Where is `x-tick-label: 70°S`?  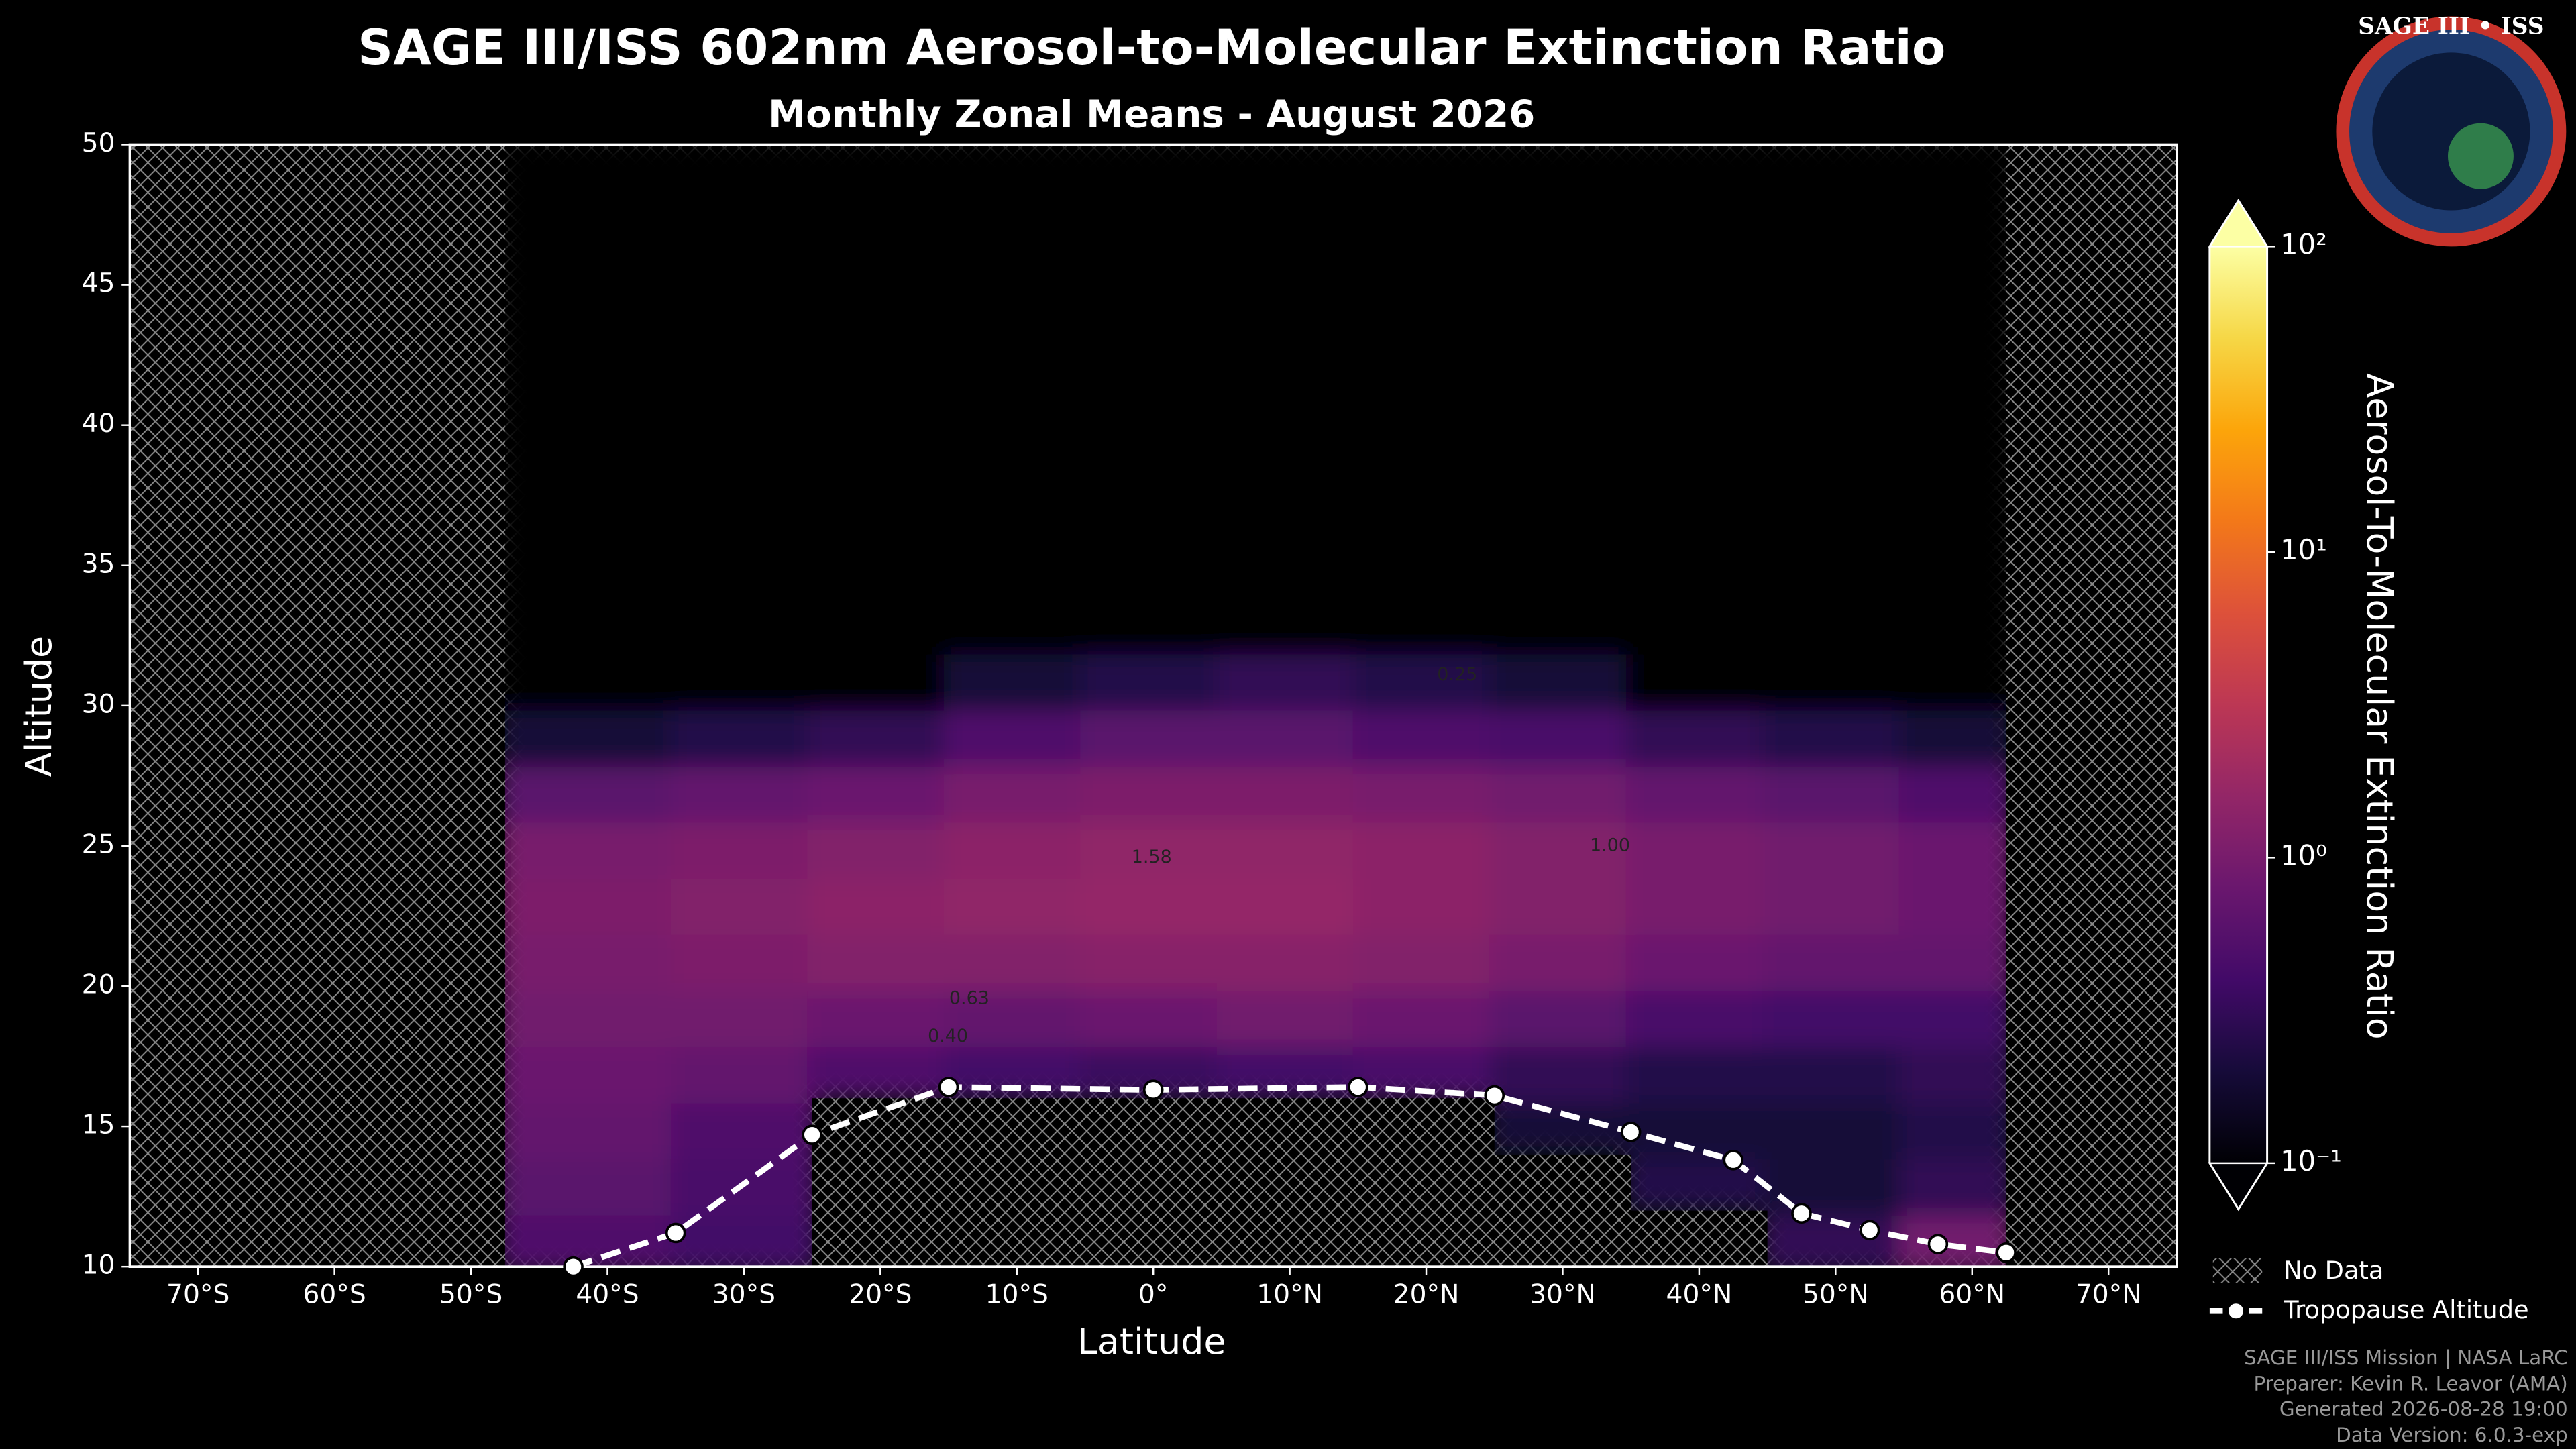
x-tick-label: 70°S is located at coordinates (197, 1295).